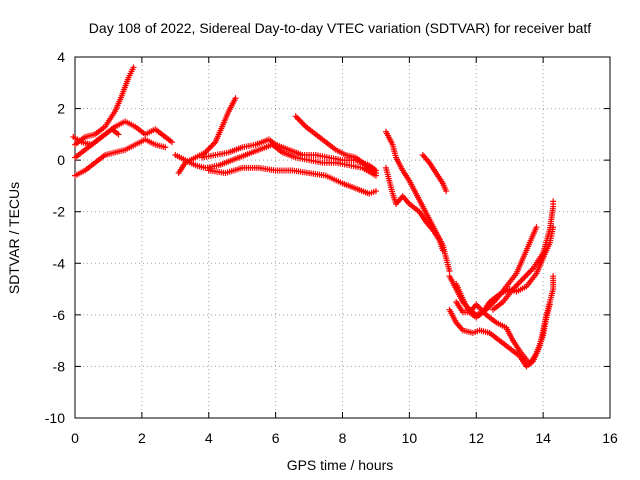 This screenshot has height=480, width=640. What do you see at coordinates (410, 438) in the screenshot?
I see `x-tick-label: 10` at bounding box center [410, 438].